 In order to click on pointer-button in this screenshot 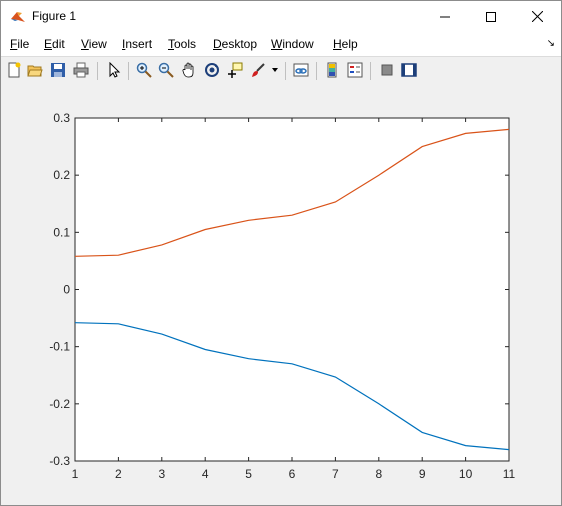, I will do `click(114, 70)`.